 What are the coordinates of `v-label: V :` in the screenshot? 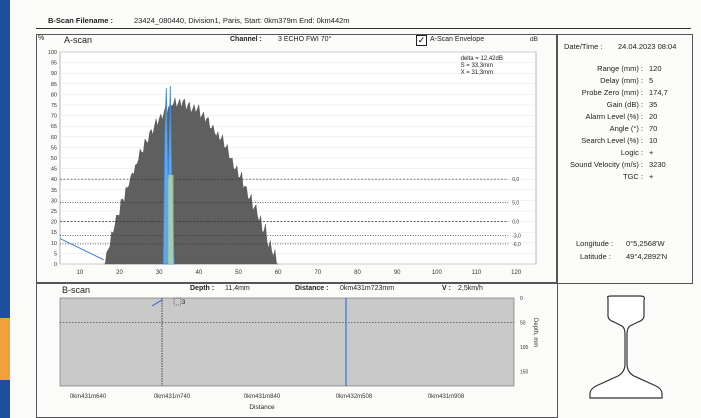 It's located at (446, 288).